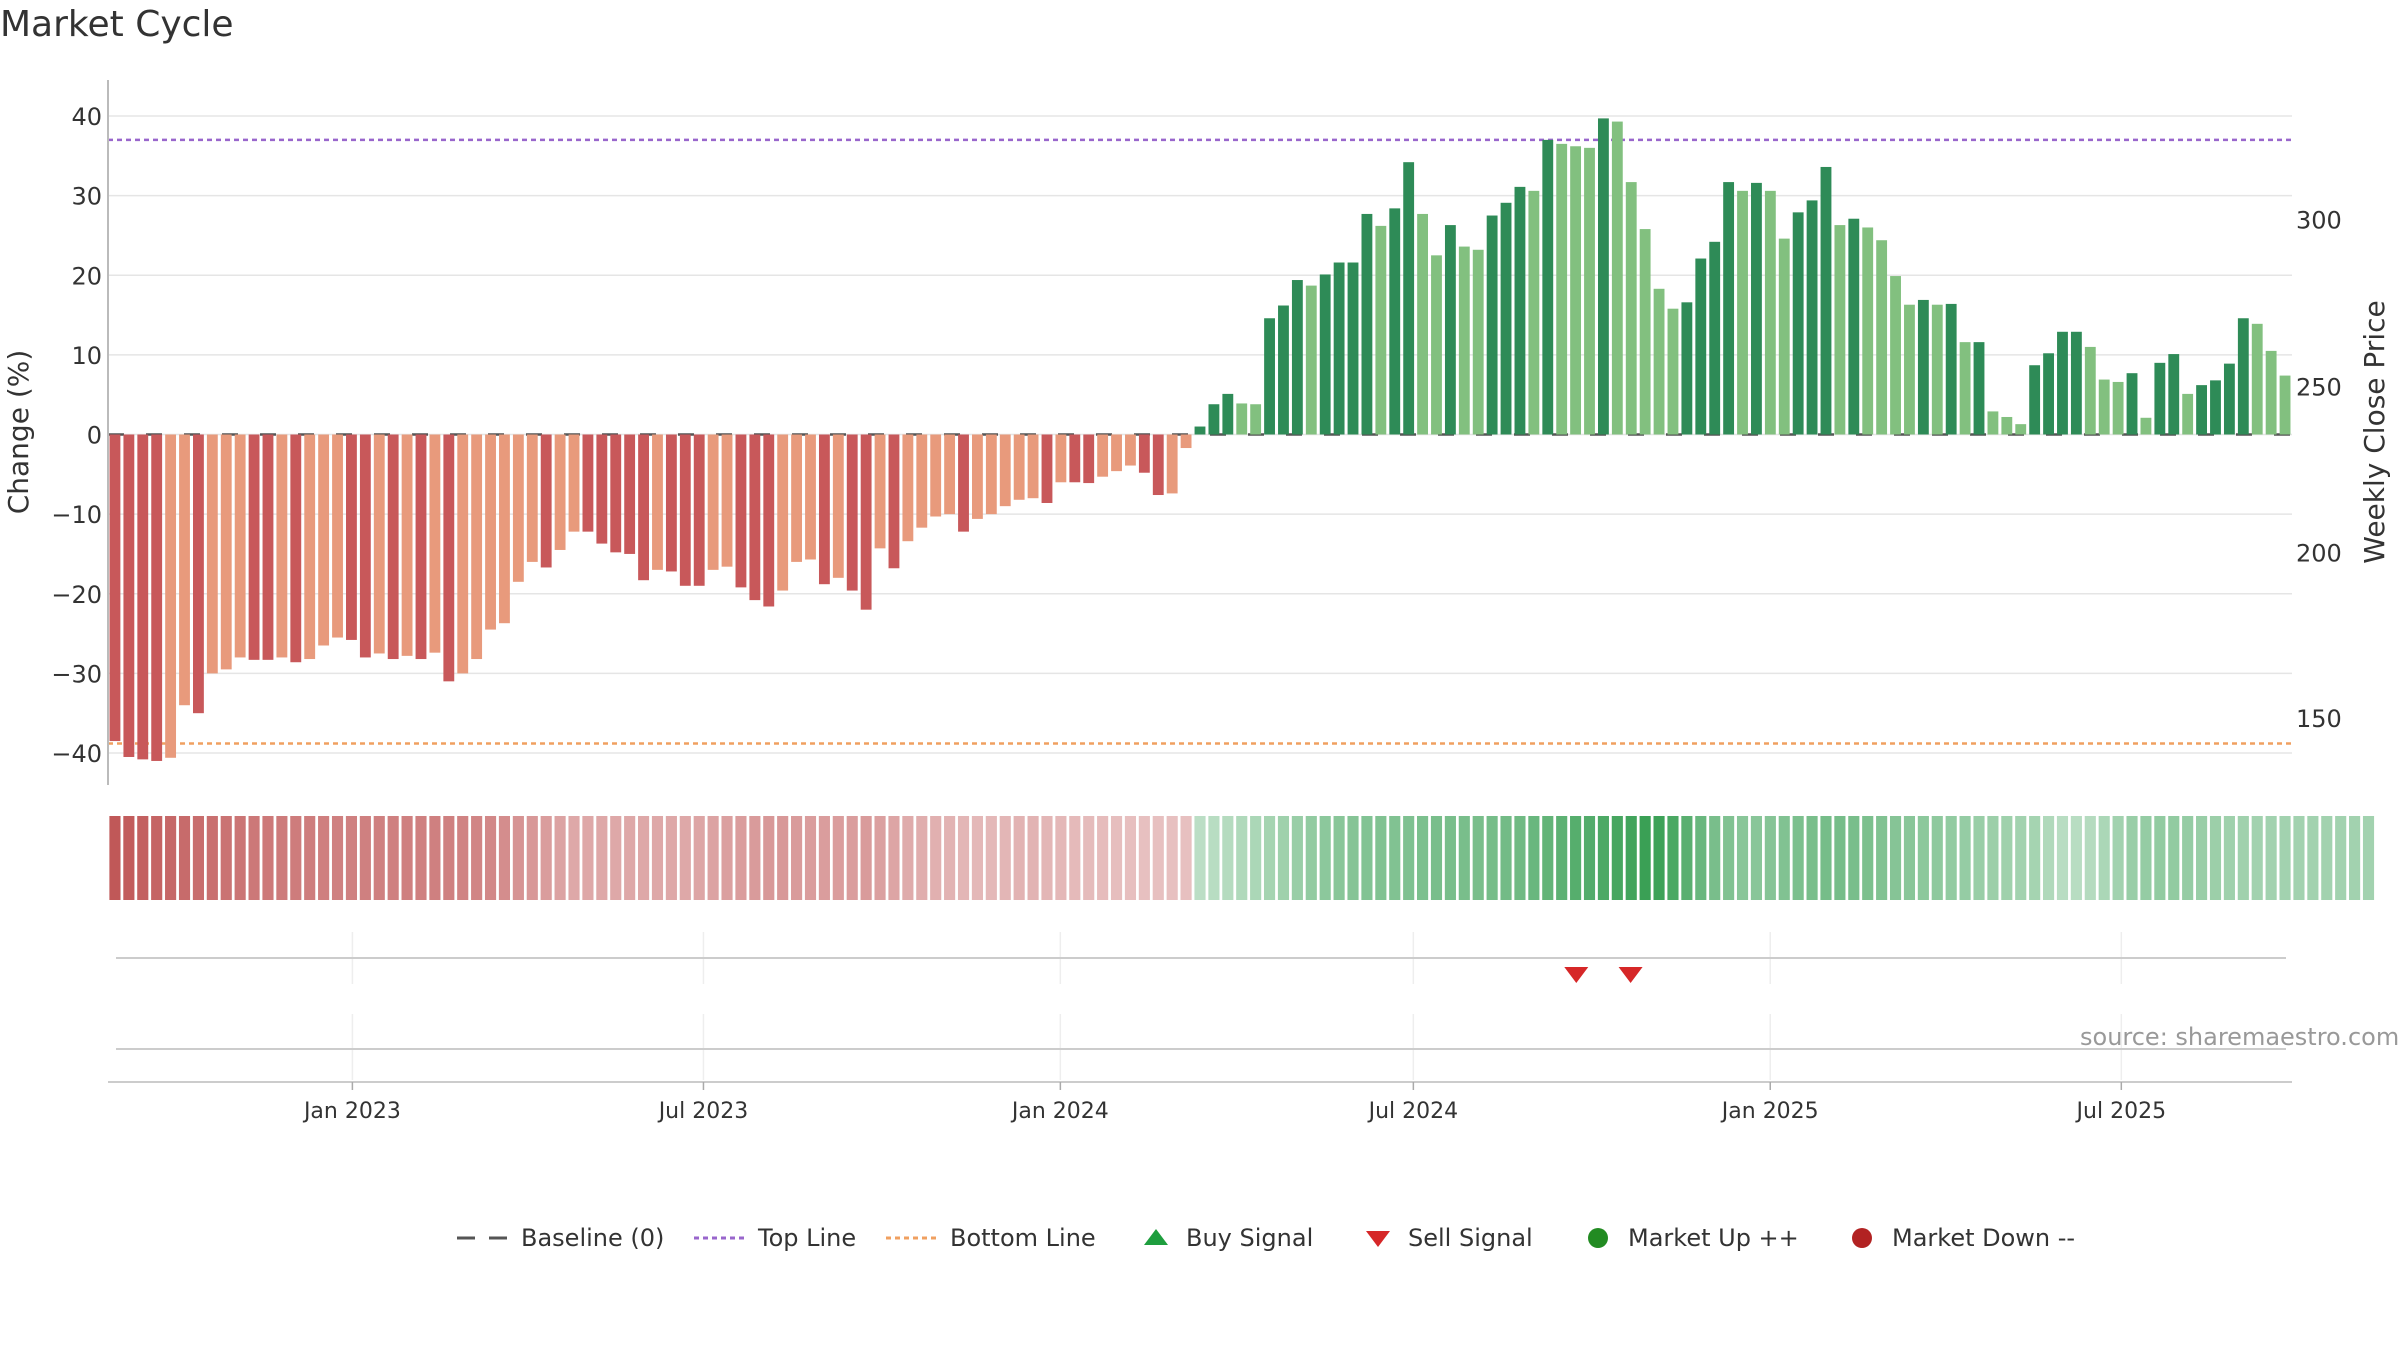 The image size is (2400, 1350). I want to click on y-tick-label: −10, so click(76, 515).